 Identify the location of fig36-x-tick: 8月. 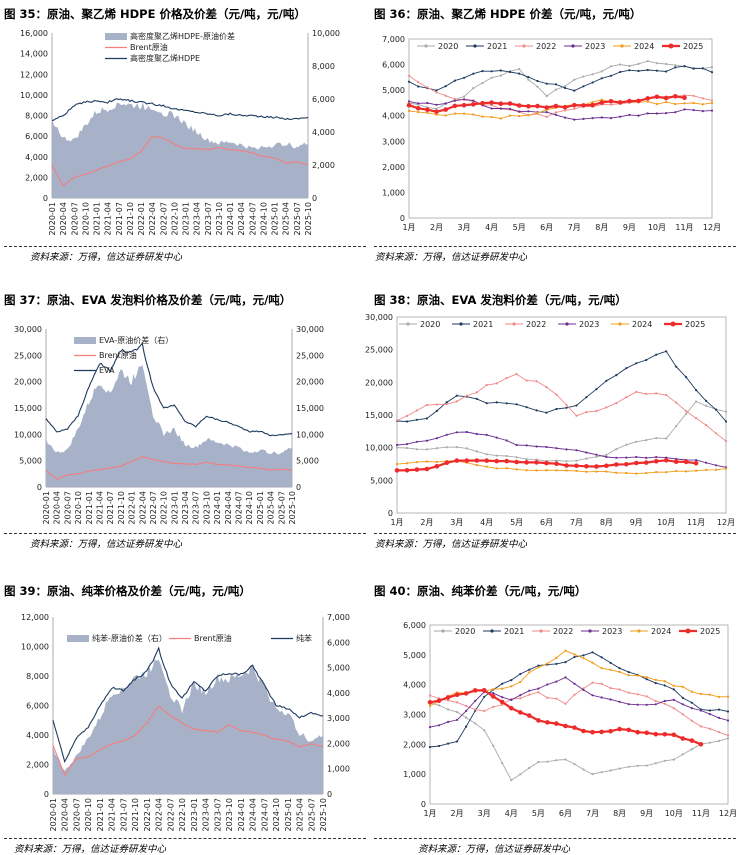
(601, 227).